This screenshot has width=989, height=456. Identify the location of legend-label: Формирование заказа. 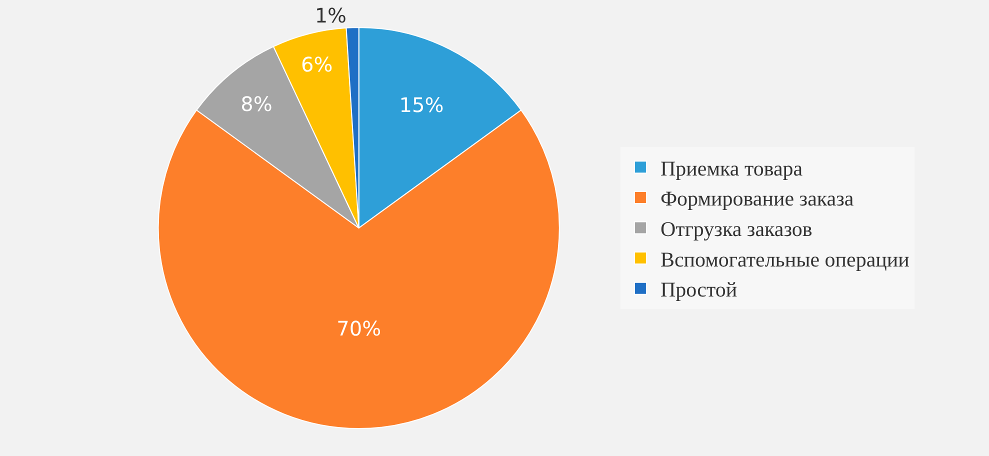
(757, 198).